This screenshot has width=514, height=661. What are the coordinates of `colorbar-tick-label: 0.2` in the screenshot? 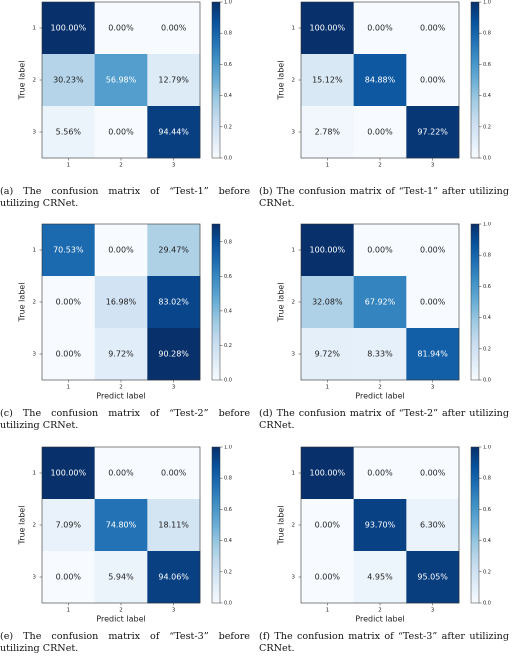 It's located at (228, 346).